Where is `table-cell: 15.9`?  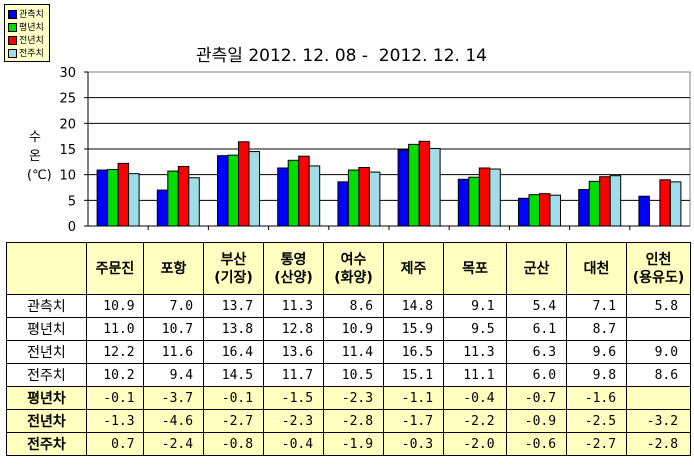 table-cell: 15.9 is located at coordinates (413, 329).